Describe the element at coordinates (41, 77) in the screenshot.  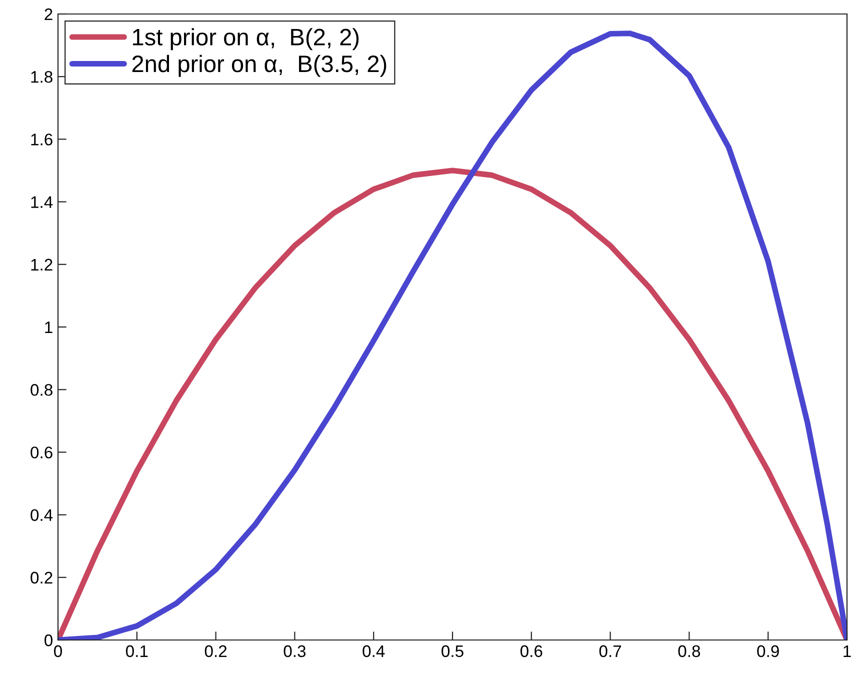
I see `y-tick-label: 1.8` at that location.